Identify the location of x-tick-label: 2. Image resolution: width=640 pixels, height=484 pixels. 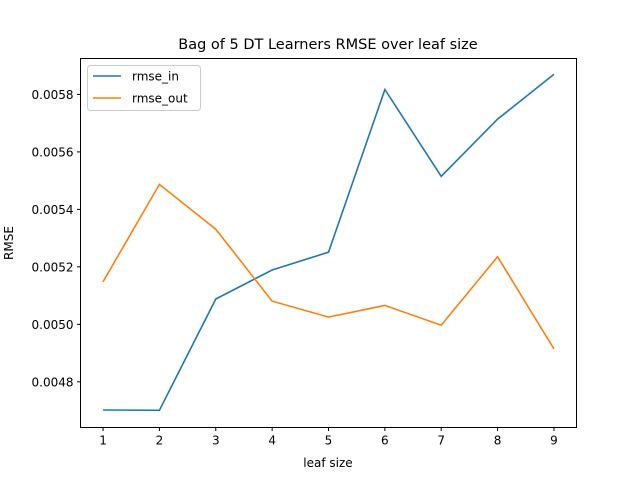
(160, 441).